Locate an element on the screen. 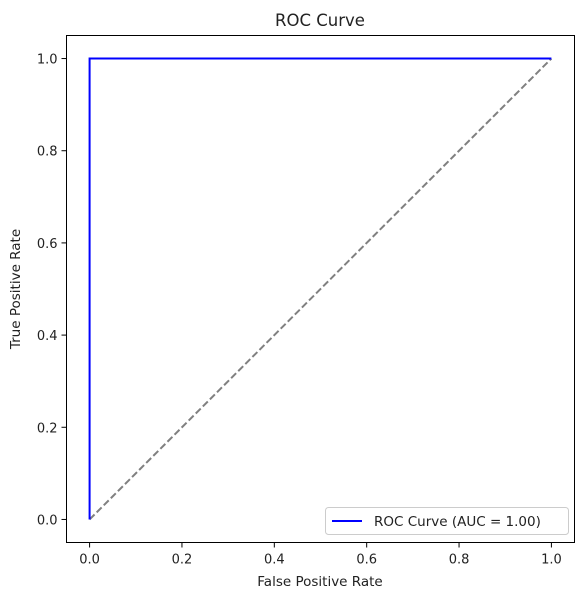 This screenshot has width=584, height=595. x-axis-label: False Positive Rate is located at coordinates (319, 582).